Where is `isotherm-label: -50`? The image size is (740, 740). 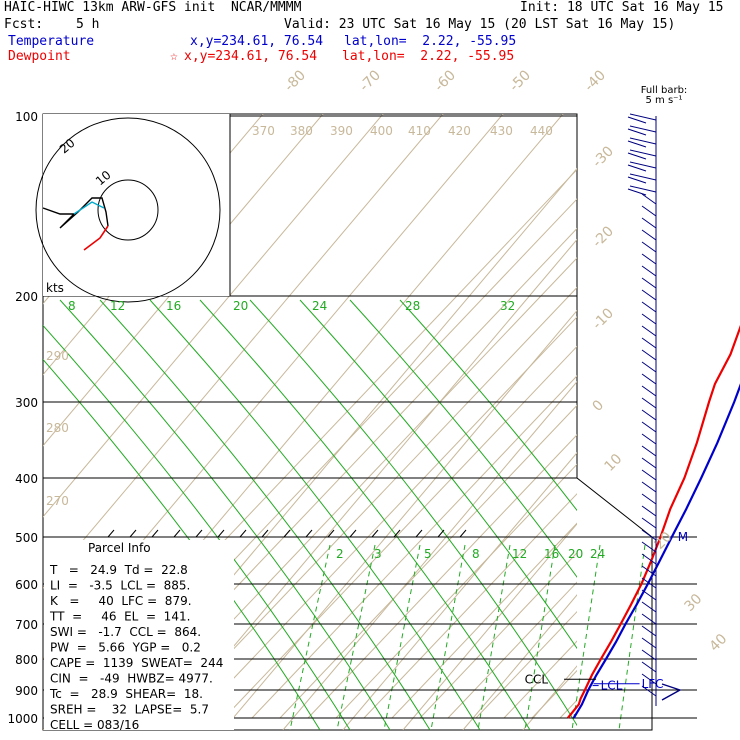 isotherm-label: -50 is located at coordinates (520, 80).